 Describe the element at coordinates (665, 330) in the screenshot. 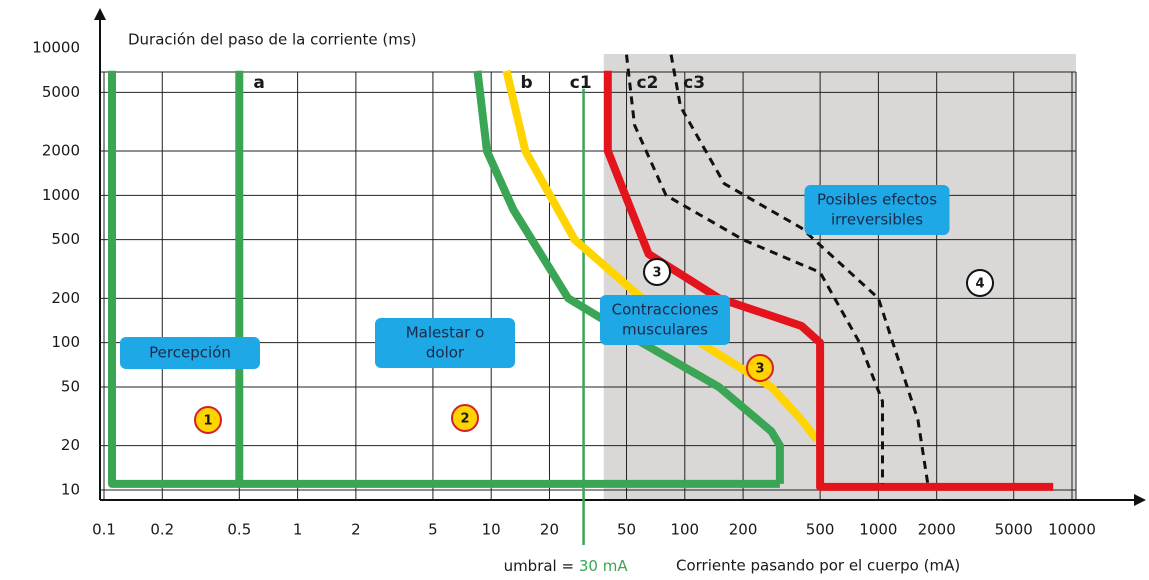

I see `region-label: musculares` at that location.